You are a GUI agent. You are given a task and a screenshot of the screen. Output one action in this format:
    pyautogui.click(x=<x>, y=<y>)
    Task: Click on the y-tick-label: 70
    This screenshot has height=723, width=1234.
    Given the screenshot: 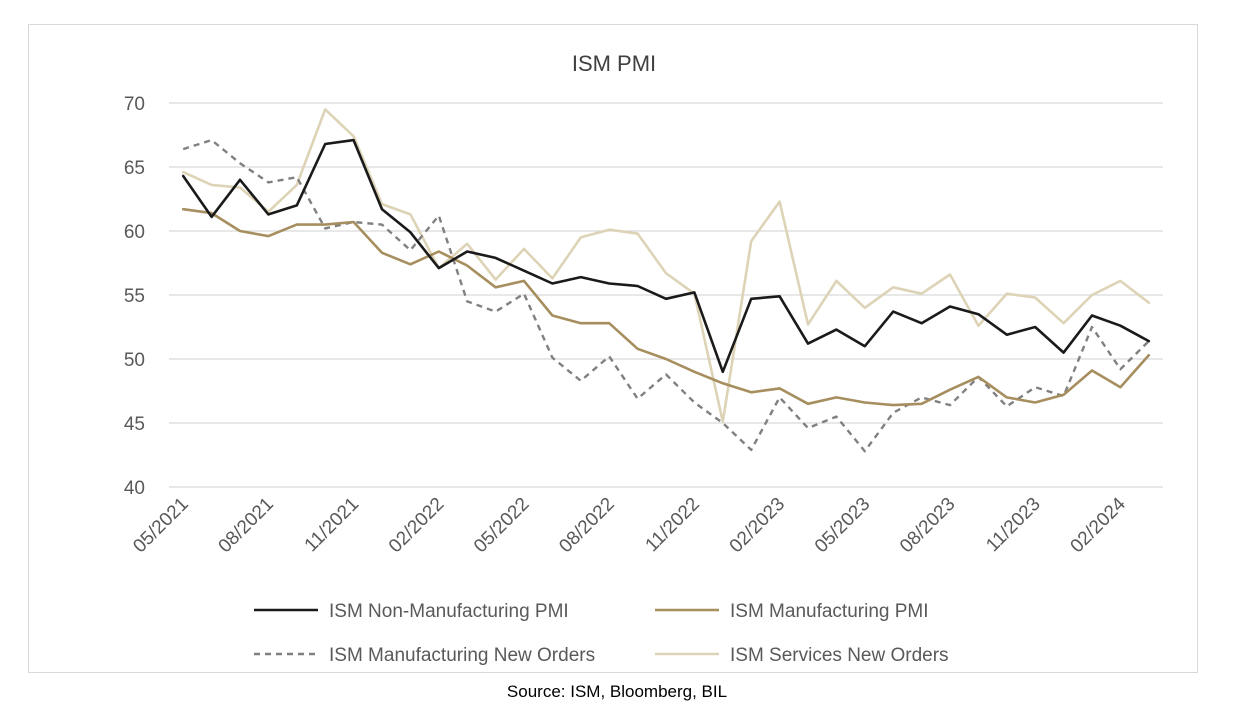 What is the action you would take?
    pyautogui.click(x=134, y=104)
    